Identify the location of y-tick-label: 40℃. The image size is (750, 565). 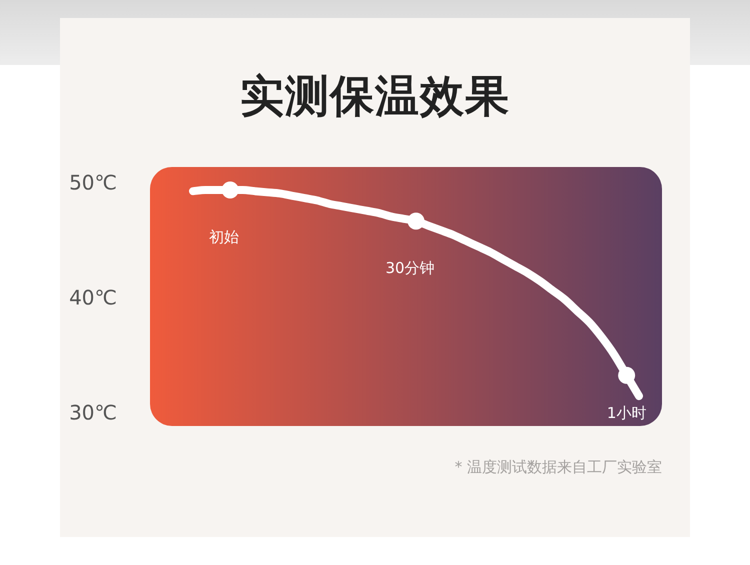
(93, 298).